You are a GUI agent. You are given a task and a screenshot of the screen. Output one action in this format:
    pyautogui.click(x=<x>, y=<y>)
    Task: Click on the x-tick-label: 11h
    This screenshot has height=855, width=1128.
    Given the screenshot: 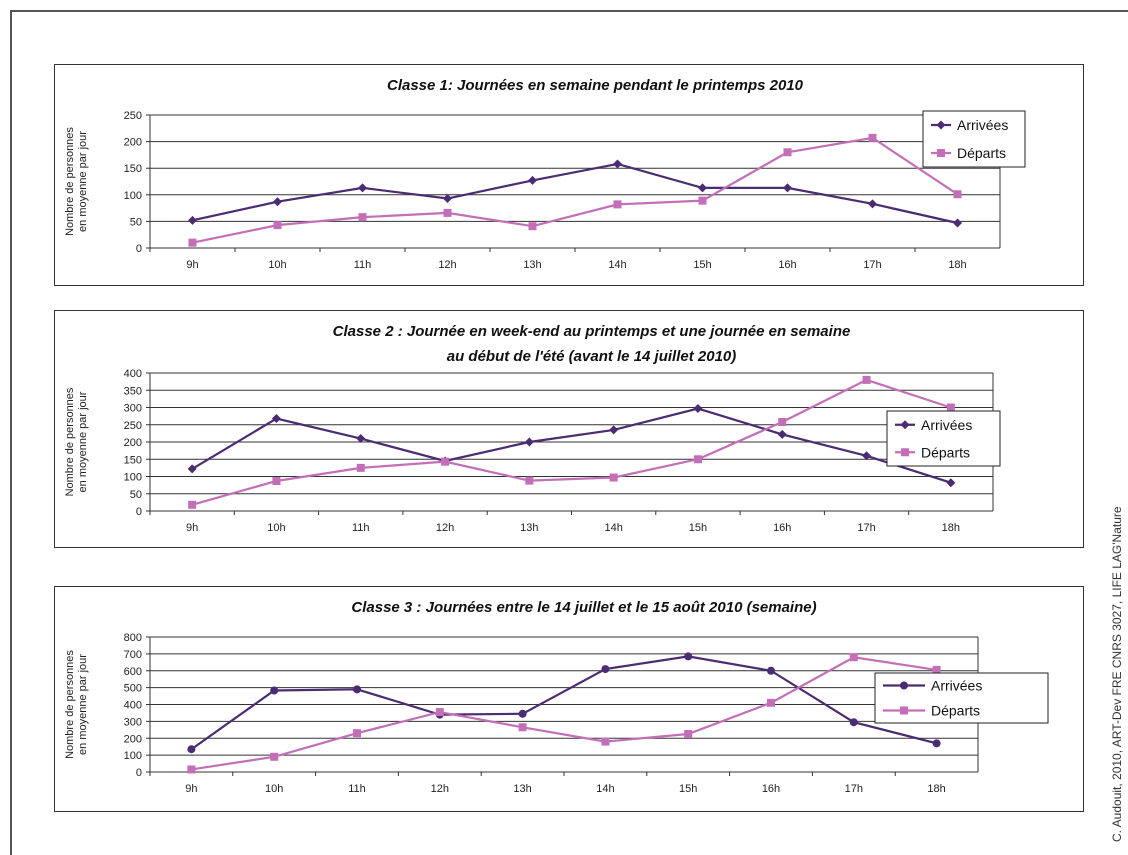 What is the action you would take?
    pyautogui.click(x=361, y=528)
    